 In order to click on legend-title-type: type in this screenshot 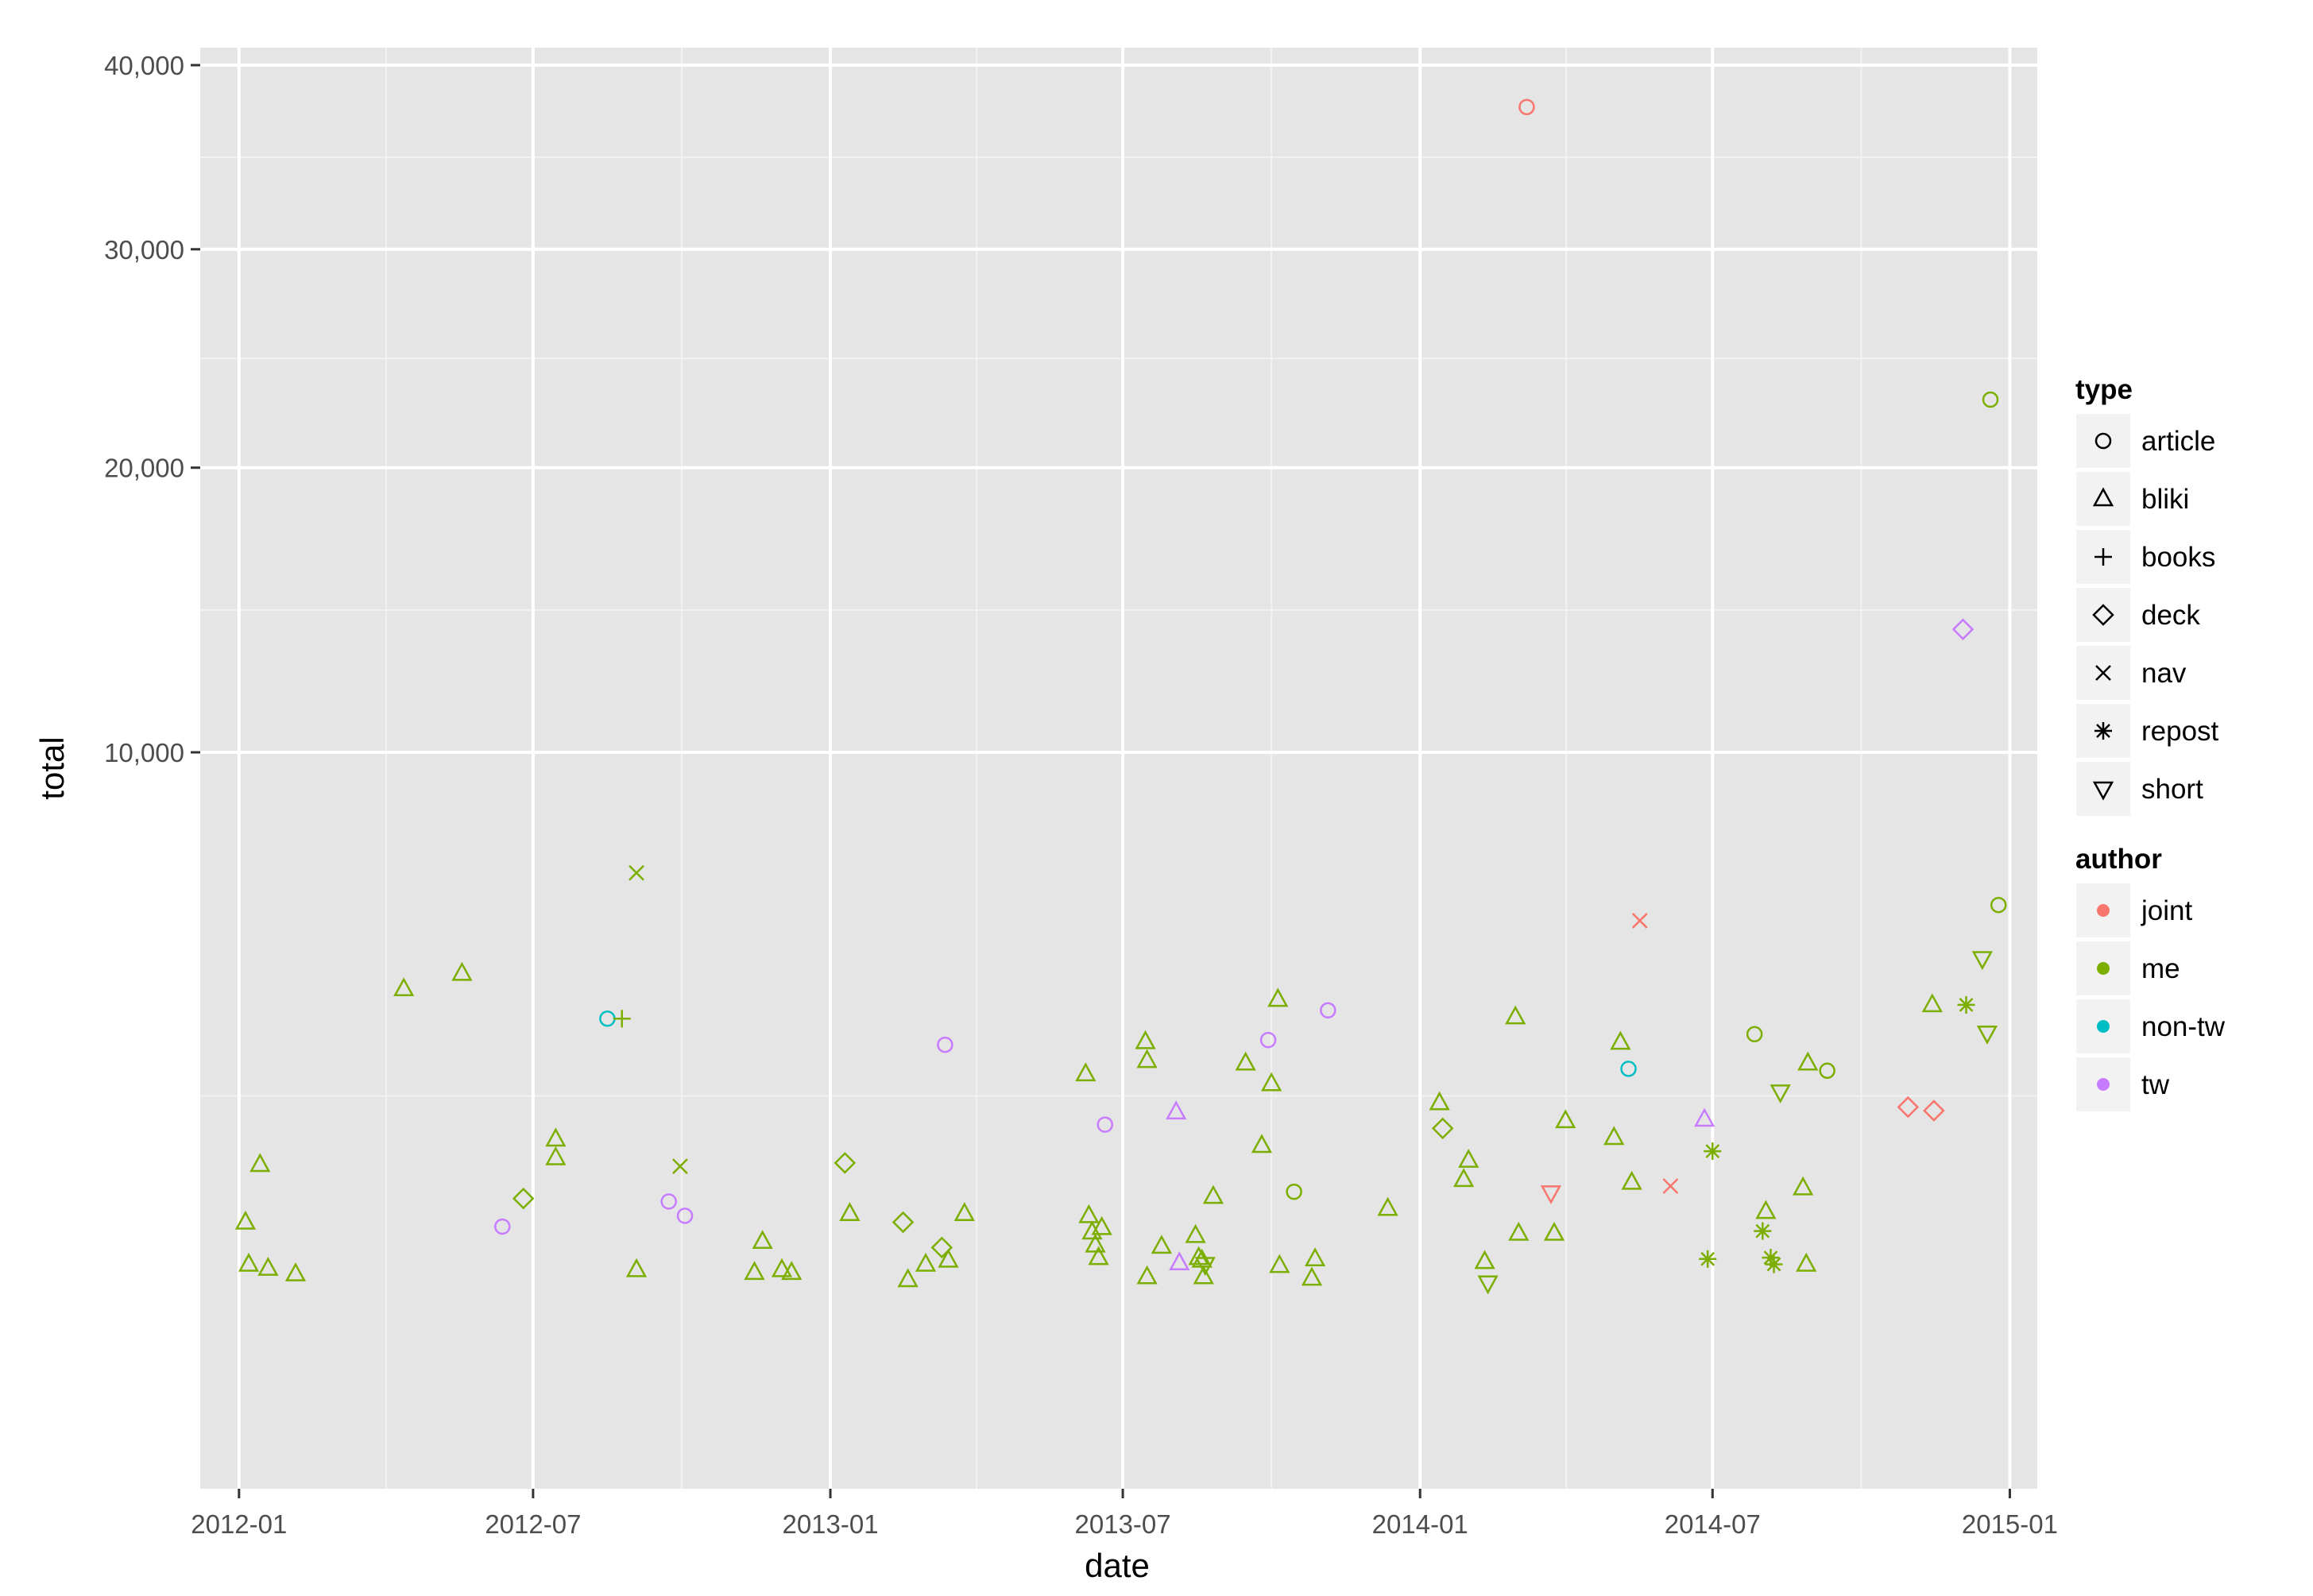, I will do `click(2104, 389)`.